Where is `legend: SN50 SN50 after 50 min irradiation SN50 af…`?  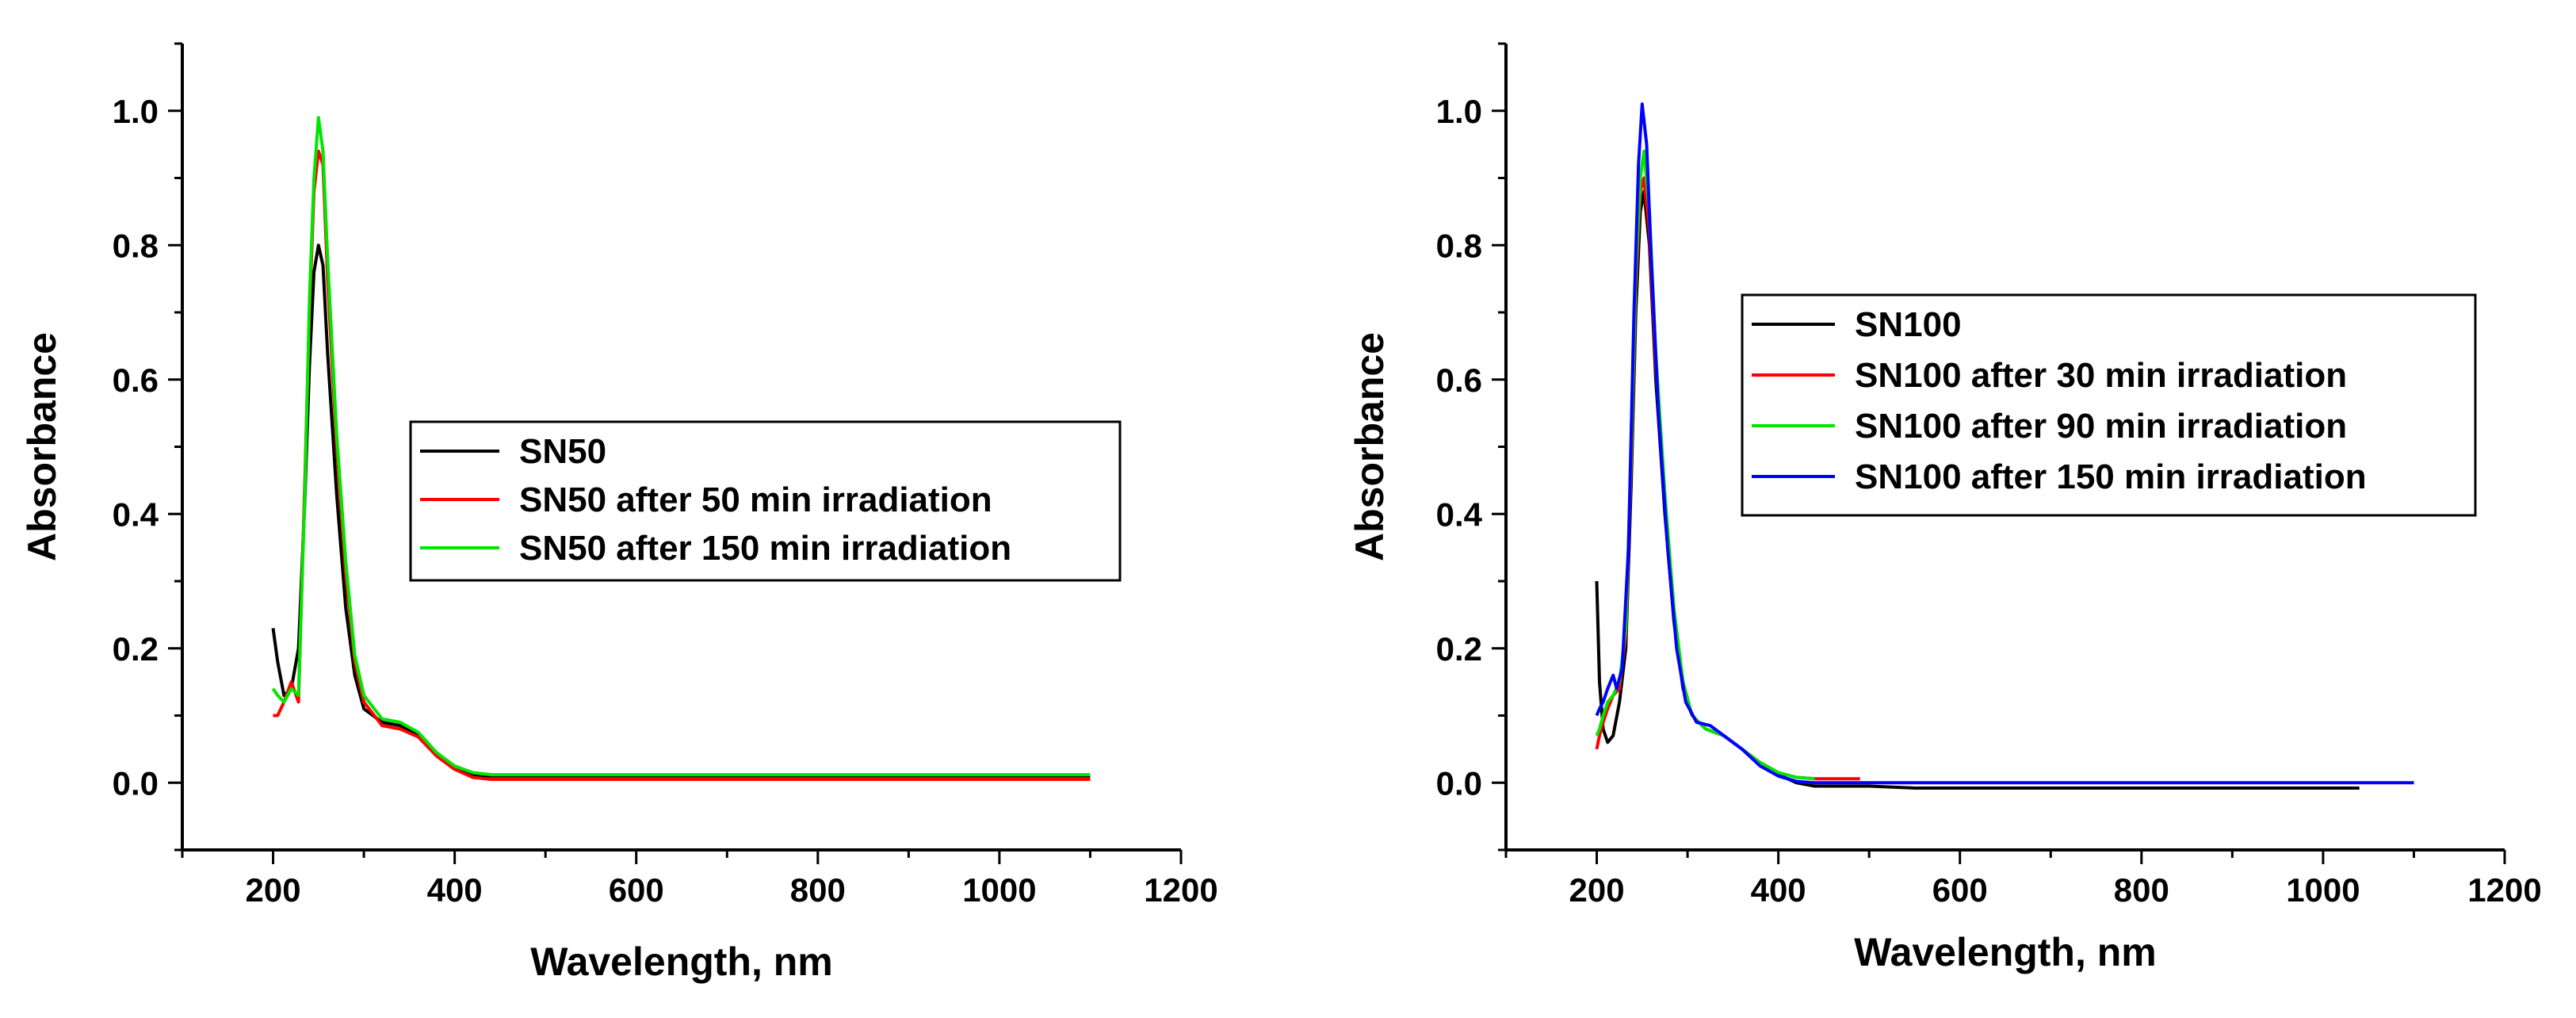
legend: SN50 SN50 after 50 min irradiation SN50 af… is located at coordinates (765, 501).